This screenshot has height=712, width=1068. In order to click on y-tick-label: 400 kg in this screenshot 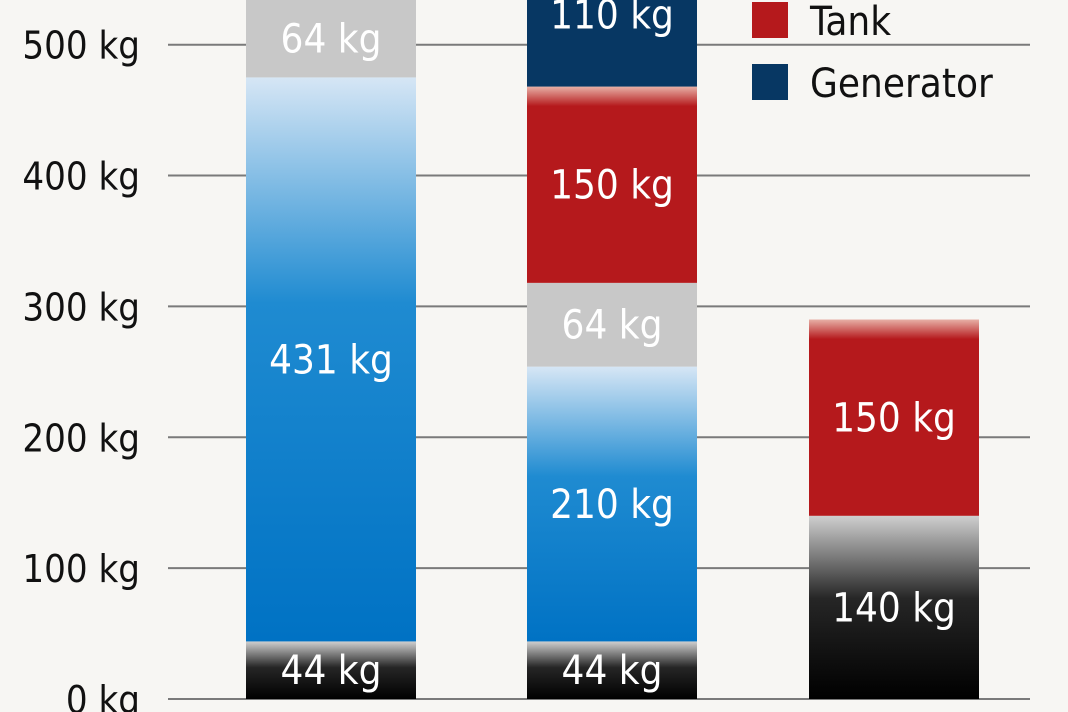, I will do `click(81, 177)`.